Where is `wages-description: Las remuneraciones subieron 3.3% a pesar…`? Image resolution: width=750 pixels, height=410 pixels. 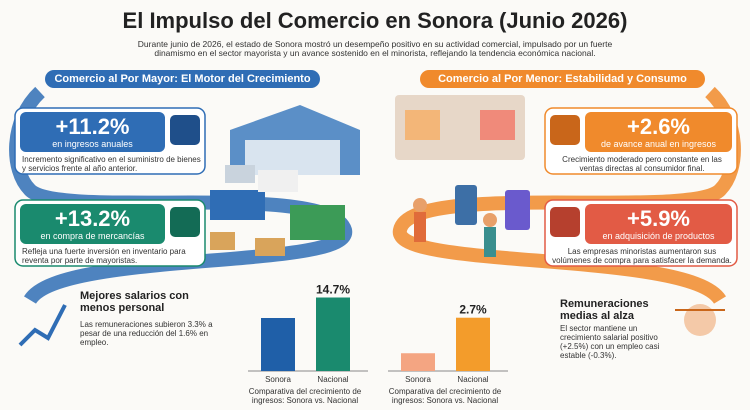 wages-description: Las remuneraciones subieron 3.3% a pesar… is located at coordinates (146, 333).